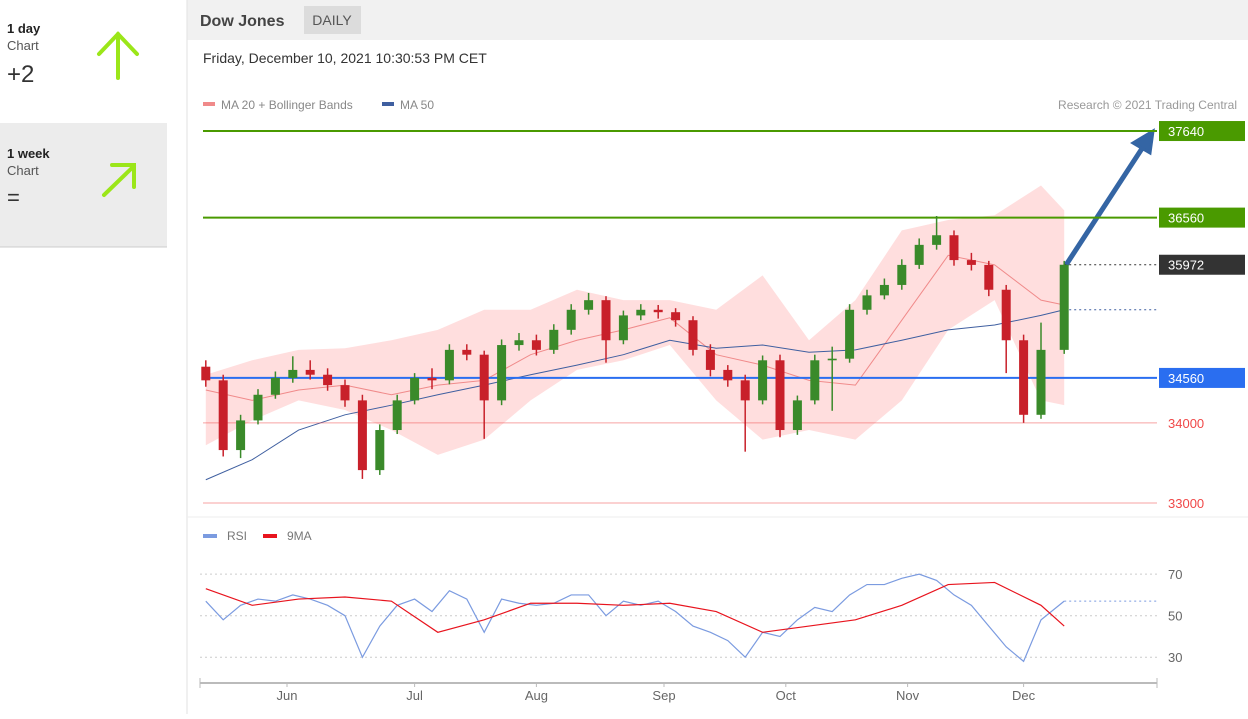 The height and width of the screenshot is (719, 1248). I want to click on score: +2, so click(20, 74).